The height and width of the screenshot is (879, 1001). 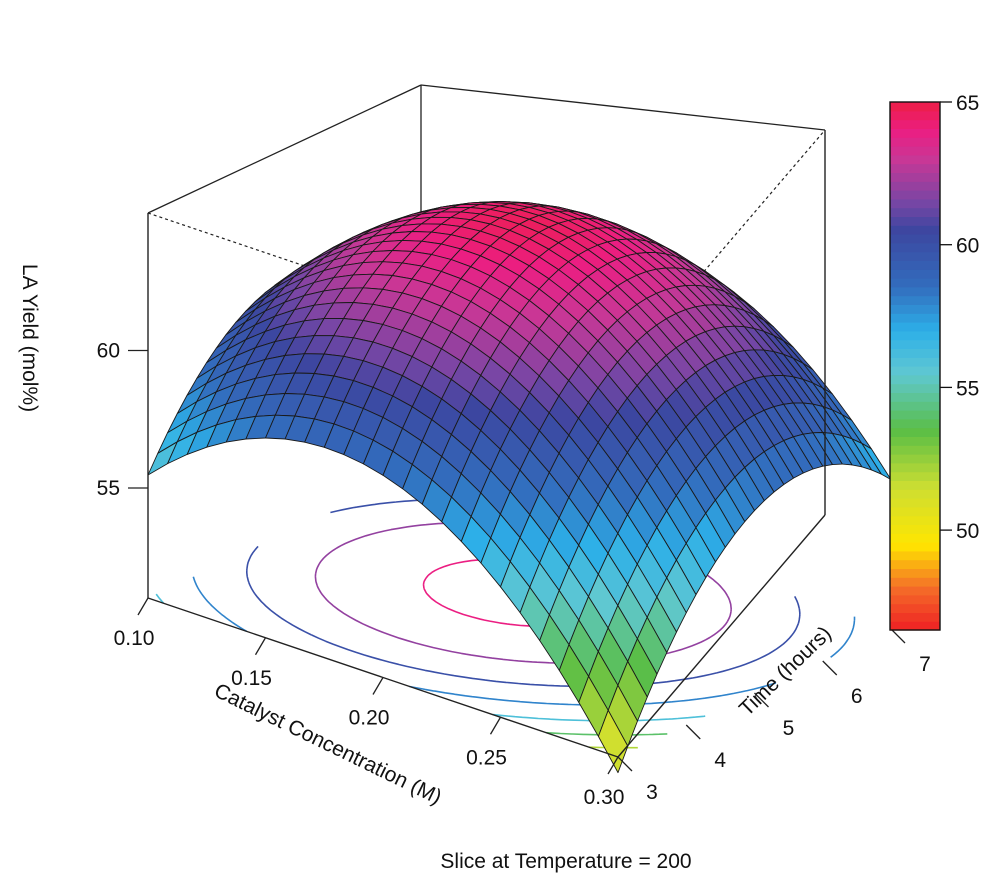 I want to click on caption-slice-temperature: Slice at Temperature = 200, so click(x=565, y=861).